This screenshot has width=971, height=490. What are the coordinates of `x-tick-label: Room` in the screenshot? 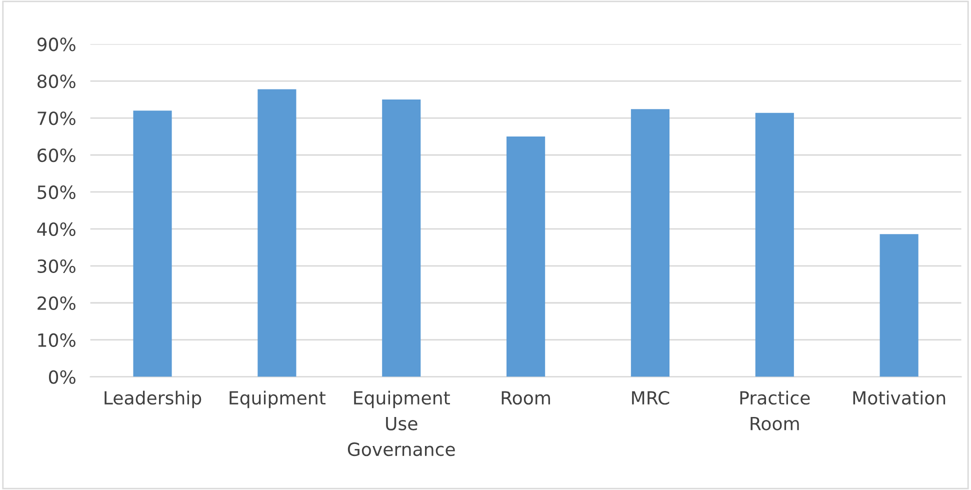 It's located at (526, 398).